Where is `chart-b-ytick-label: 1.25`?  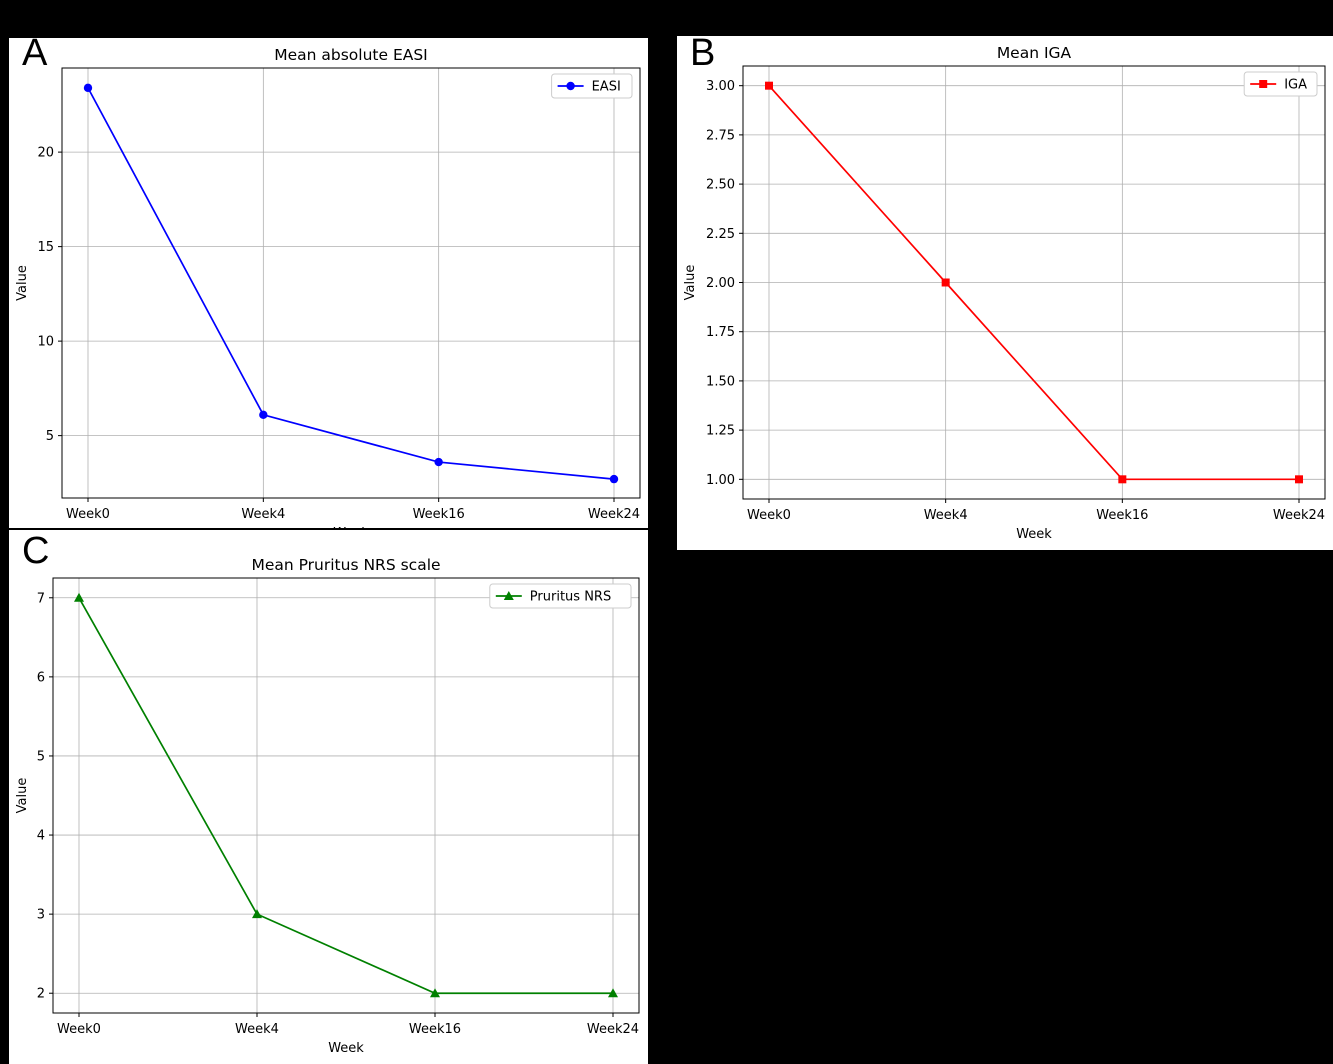 chart-b-ytick-label: 1.25 is located at coordinates (720, 431).